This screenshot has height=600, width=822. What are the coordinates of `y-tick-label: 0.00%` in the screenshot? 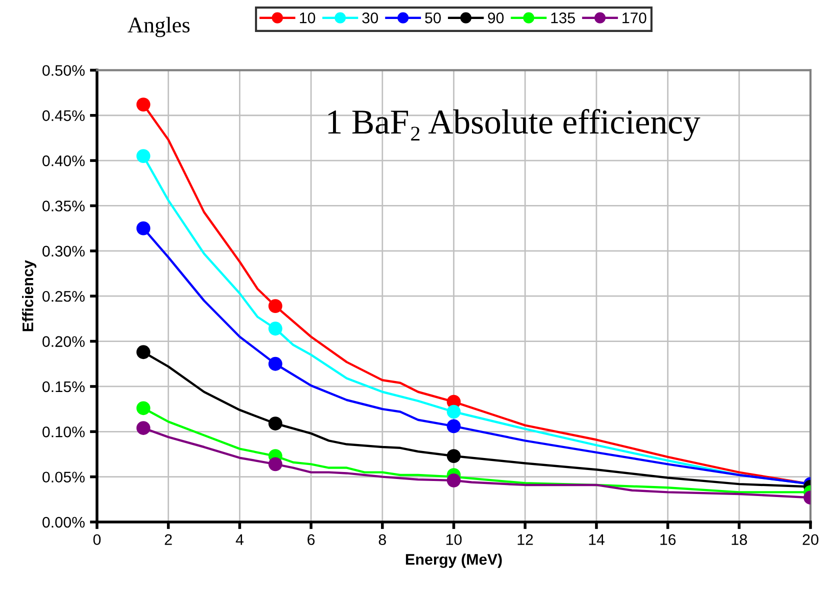 It's located at (63, 522).